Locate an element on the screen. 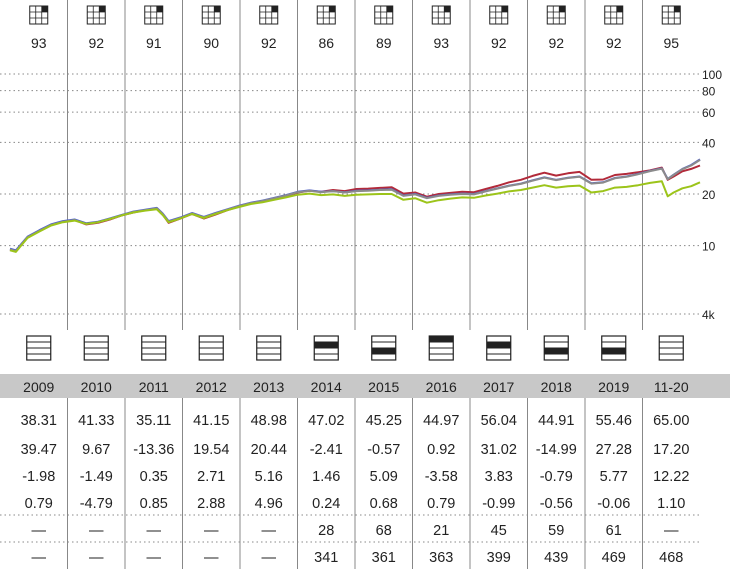  table-cell: 41.15 is located at coordinates (211, 421).